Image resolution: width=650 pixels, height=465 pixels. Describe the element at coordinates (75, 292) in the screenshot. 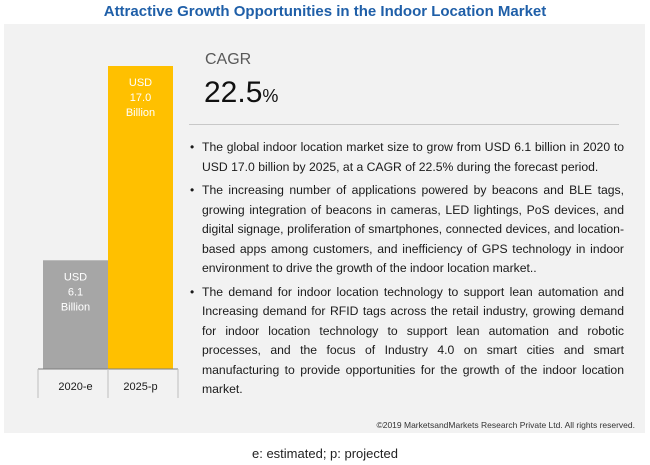

I see `bar-data-label: 6.1` at that location.